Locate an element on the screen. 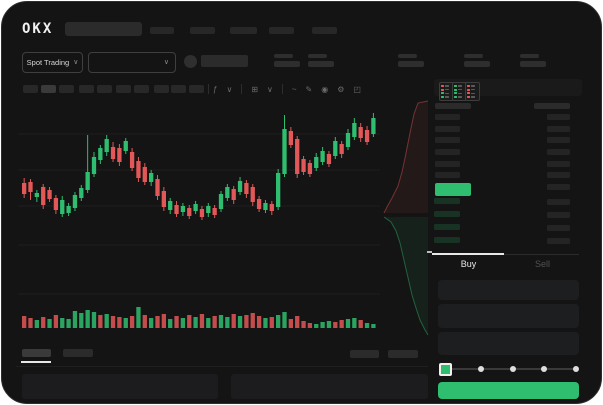 Image resolution: width=603 pixels, height=405 pixels. sell-tab-divider is located at coordinates (541, 254).